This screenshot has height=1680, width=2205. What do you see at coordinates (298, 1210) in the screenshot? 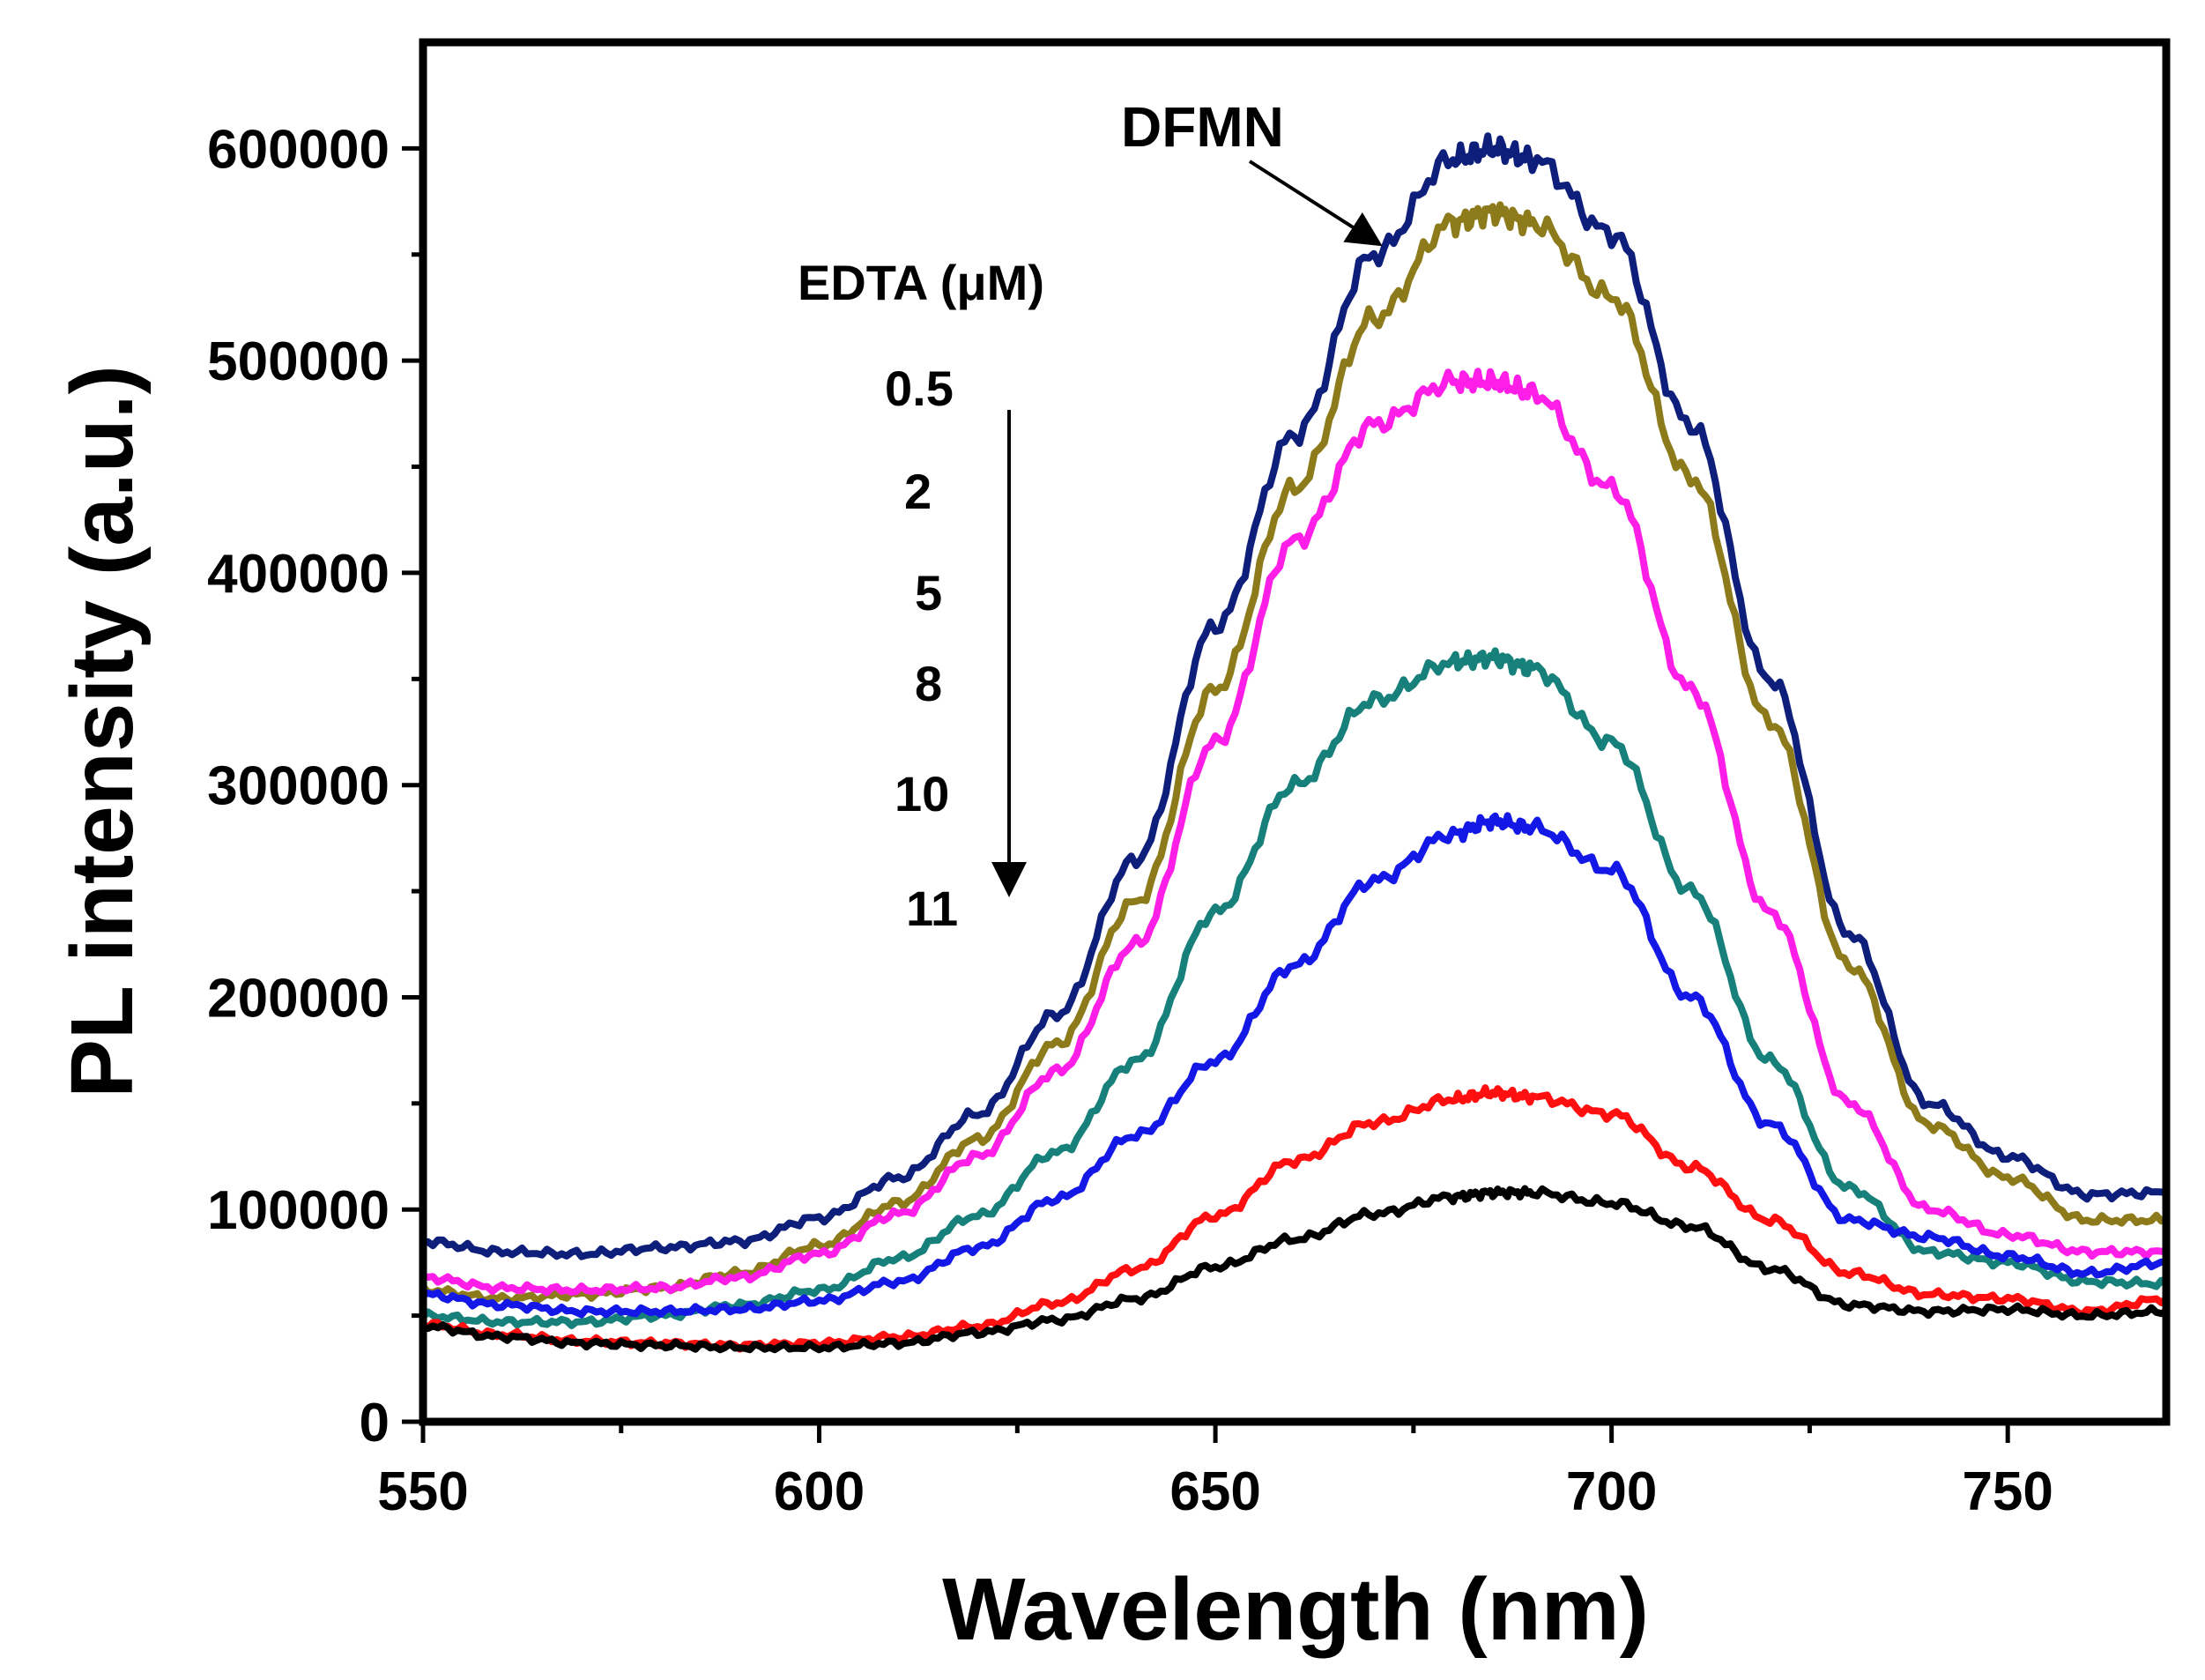
I see `y-tick-label: 100000` at bounding box center [298, 1210].